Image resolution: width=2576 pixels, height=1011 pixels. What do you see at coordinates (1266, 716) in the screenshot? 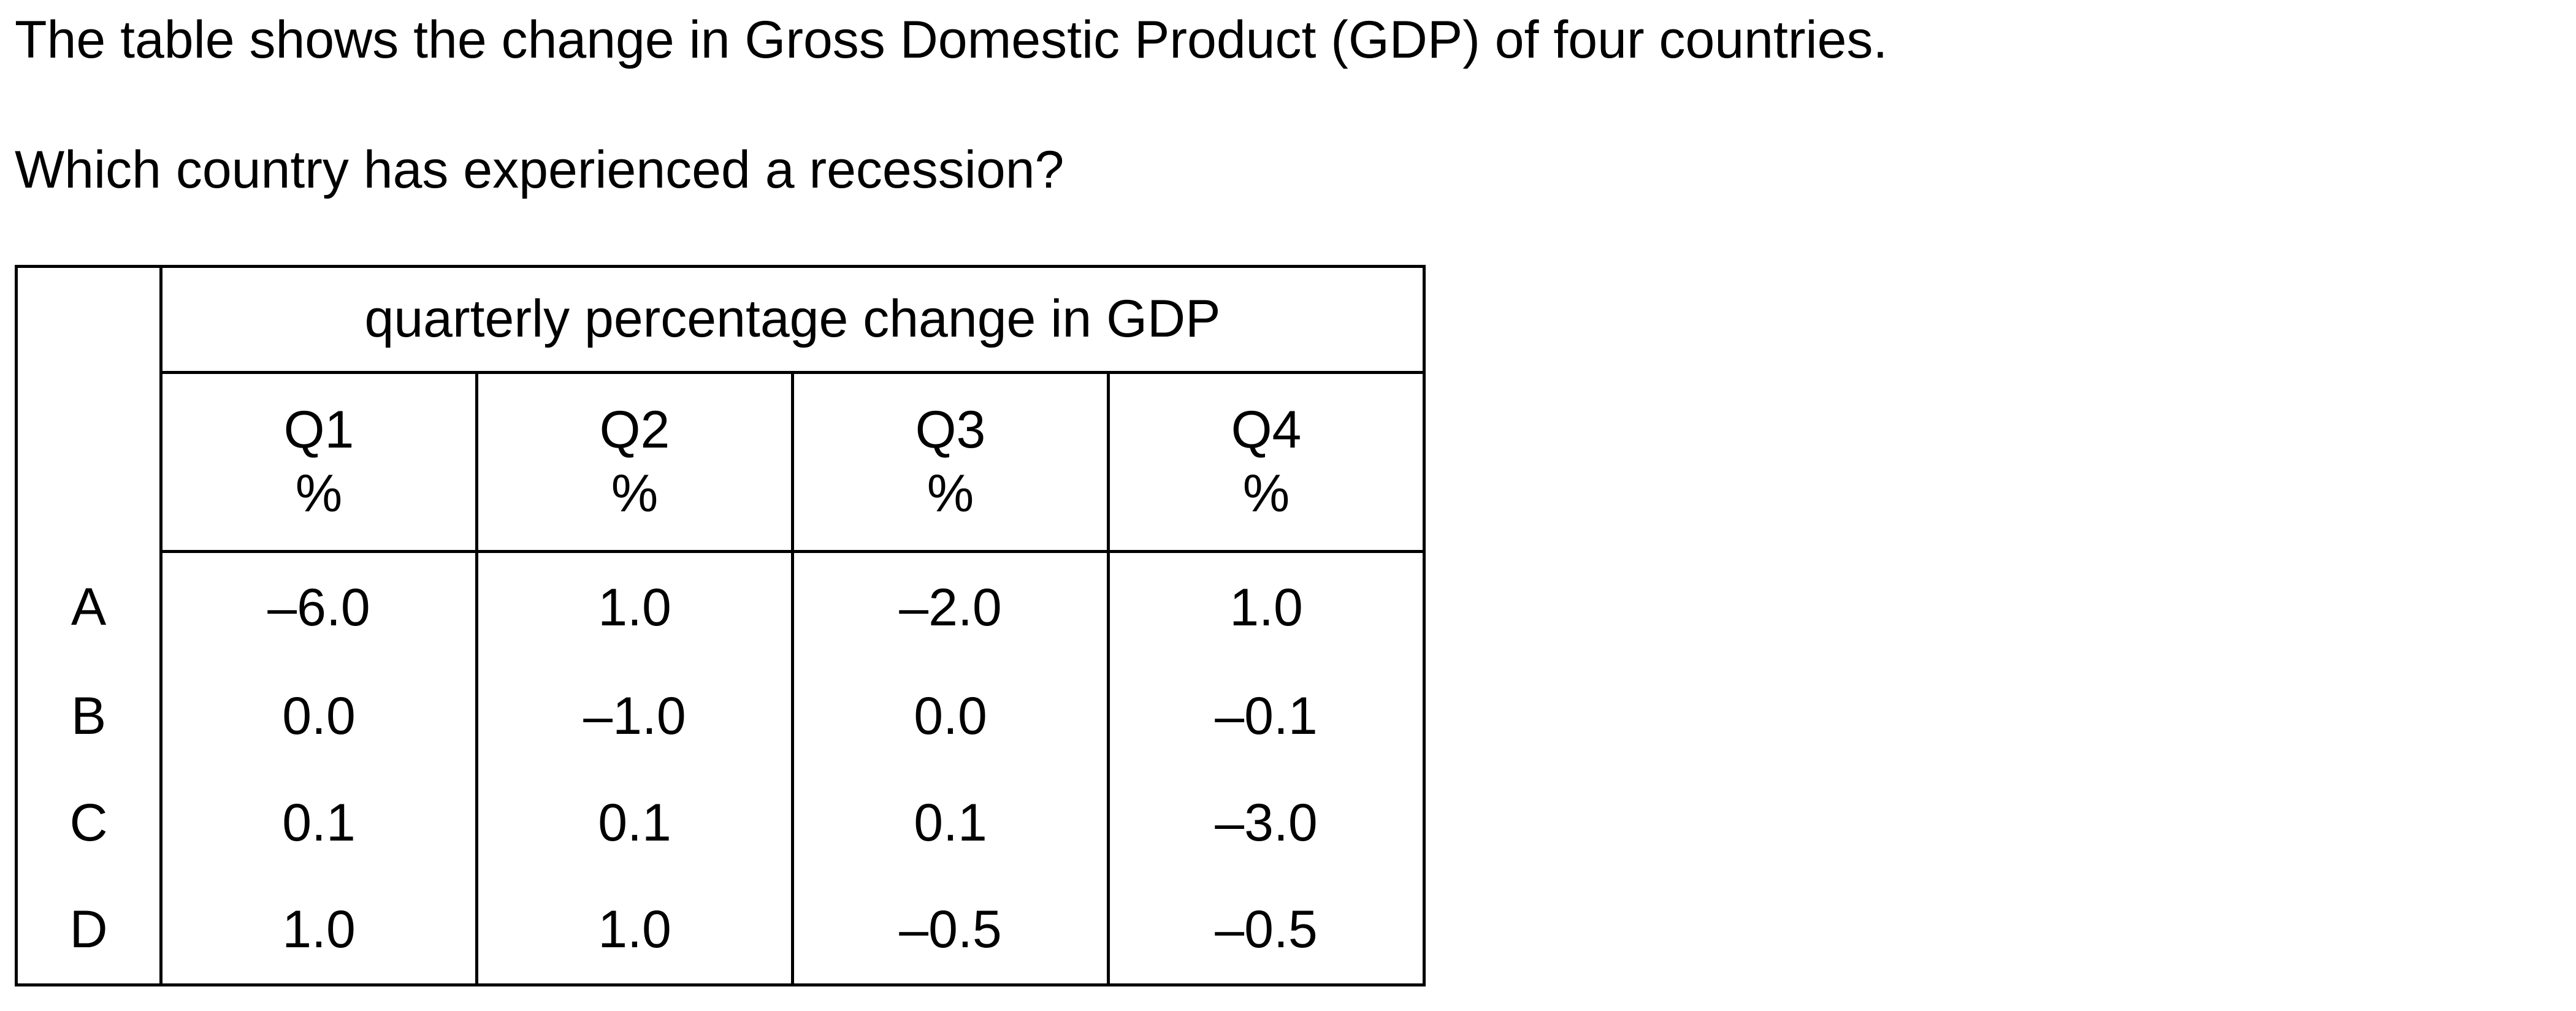
I see `value-cell: –0.1` at bounding box center [1266, 716].